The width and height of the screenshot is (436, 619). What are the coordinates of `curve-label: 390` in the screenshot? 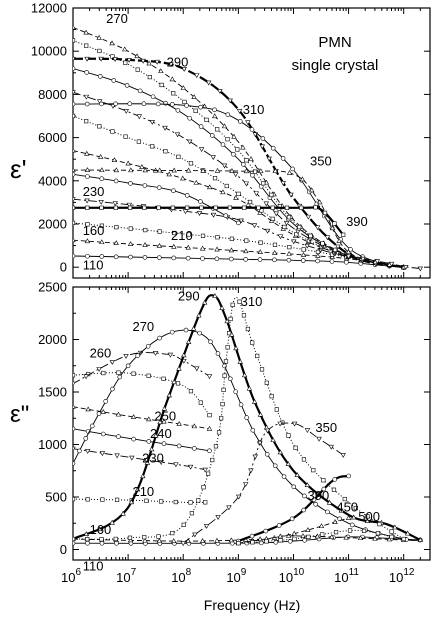 It's located at (319, 495).